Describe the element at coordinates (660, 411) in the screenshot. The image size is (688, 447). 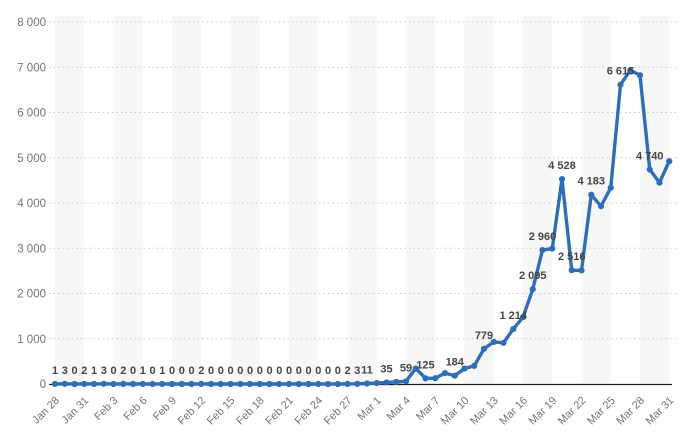
I see `x-axis-tick-label: Mar 31` at that location.